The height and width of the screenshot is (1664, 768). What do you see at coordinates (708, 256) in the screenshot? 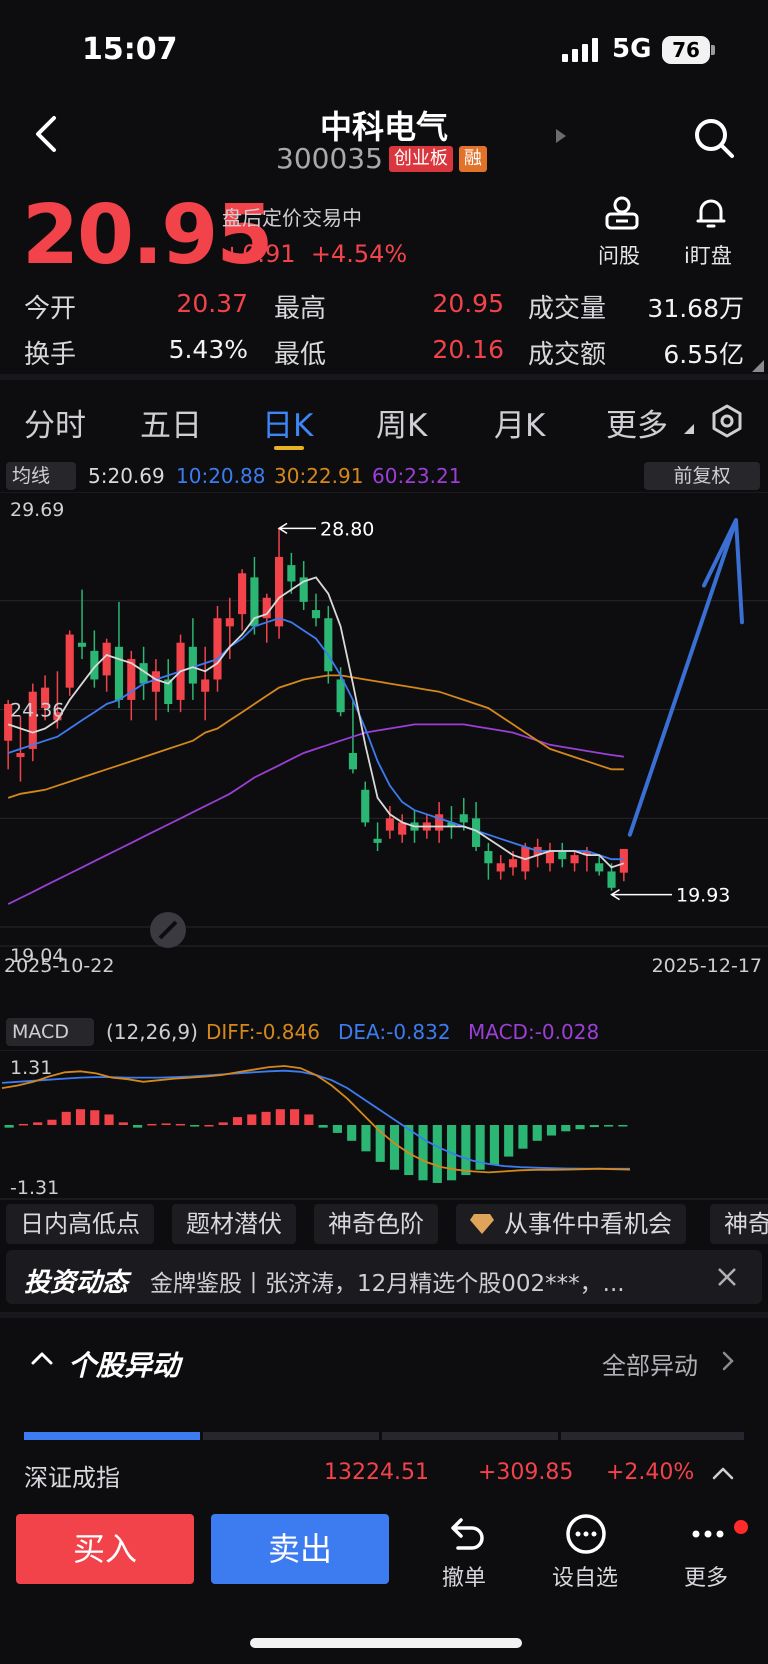
I see `watch-label: i盯盘` at bounding box center [708, 256].